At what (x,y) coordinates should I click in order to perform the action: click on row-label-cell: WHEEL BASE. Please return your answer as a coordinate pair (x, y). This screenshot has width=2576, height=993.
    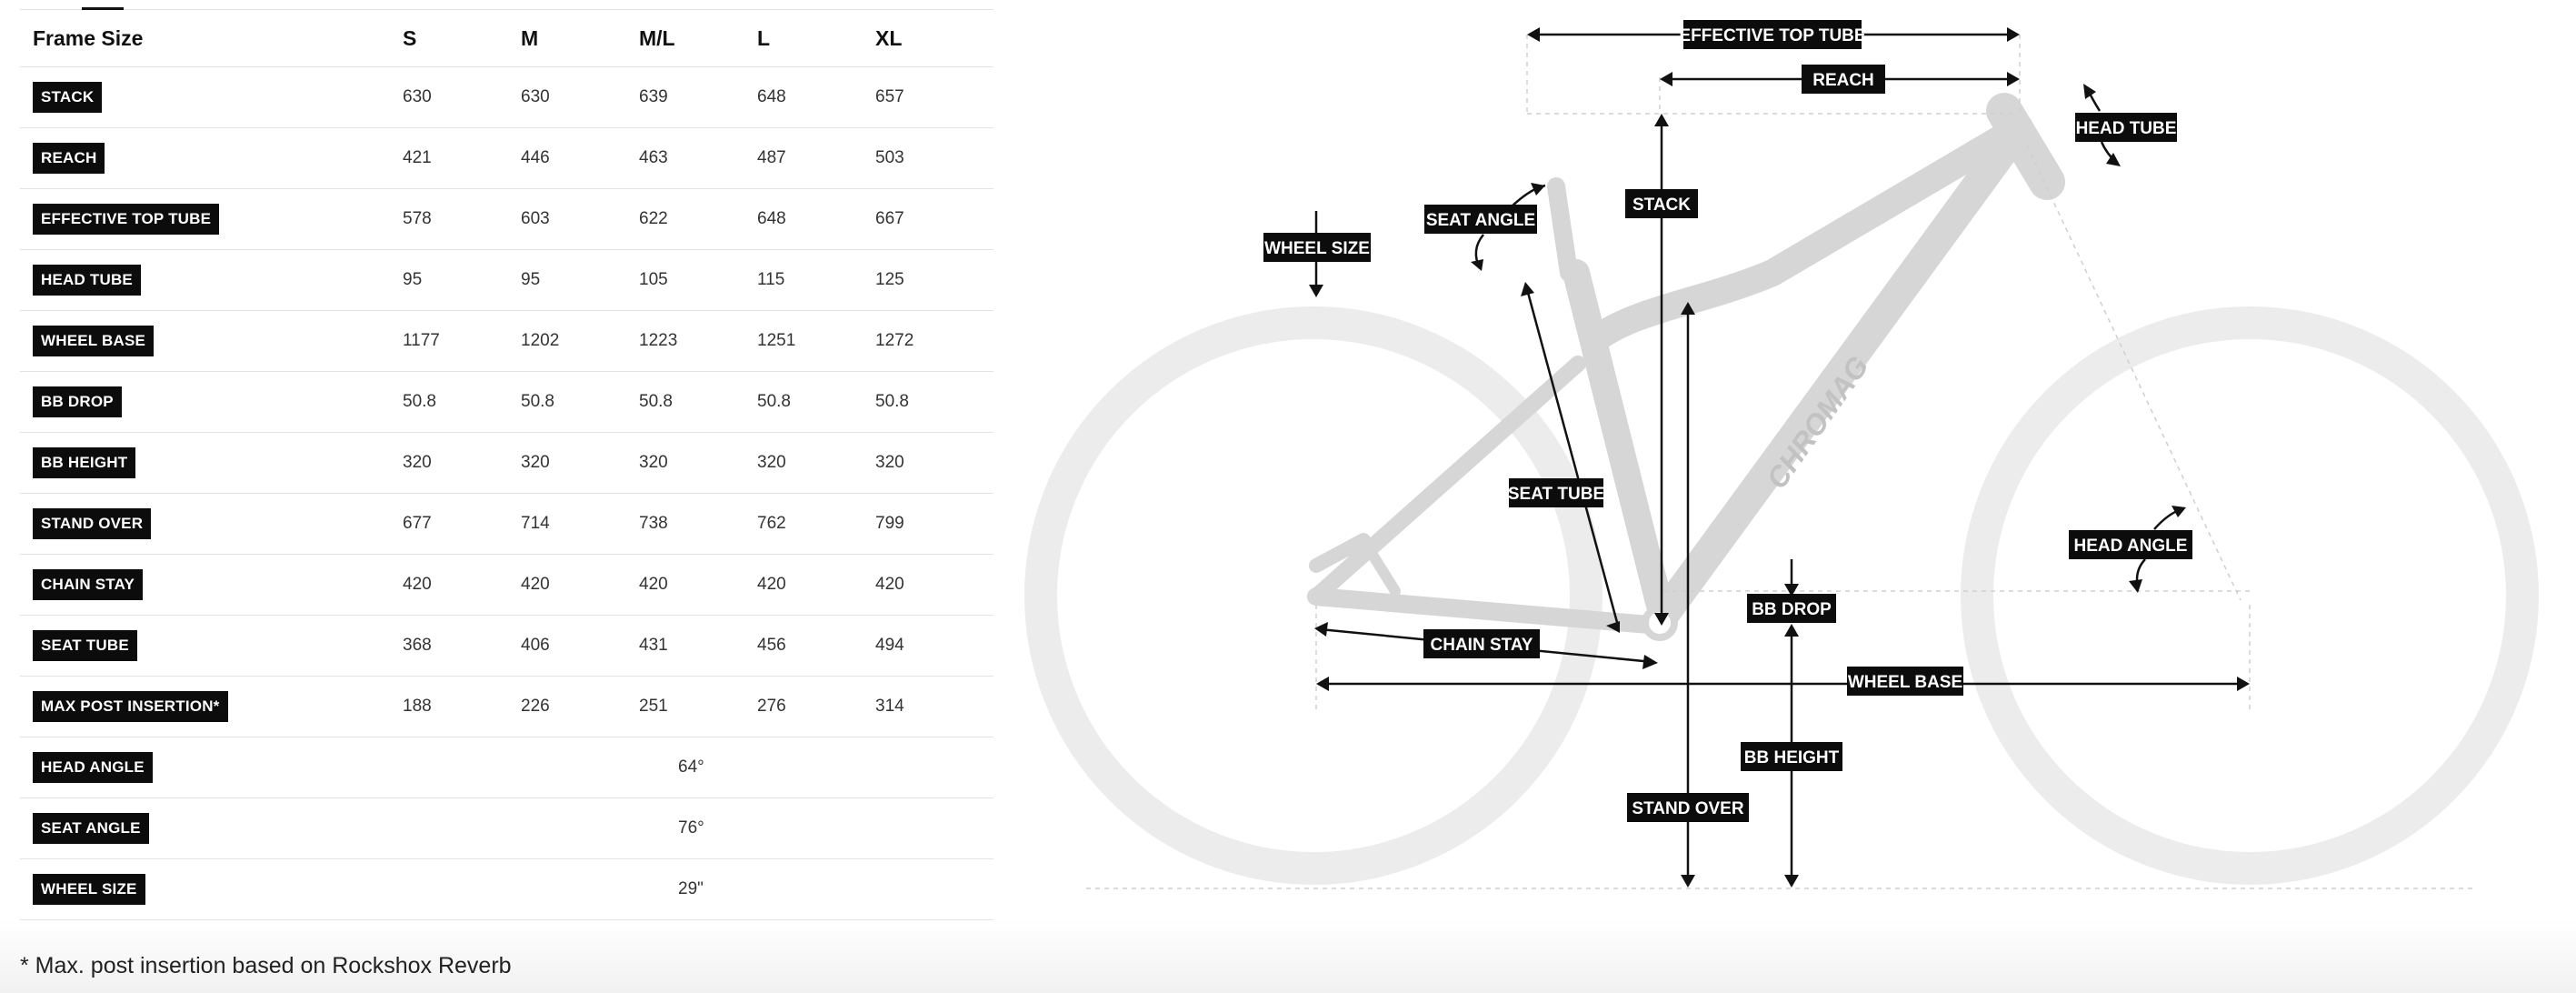
    Looking at the image, I should click on (211, 341).